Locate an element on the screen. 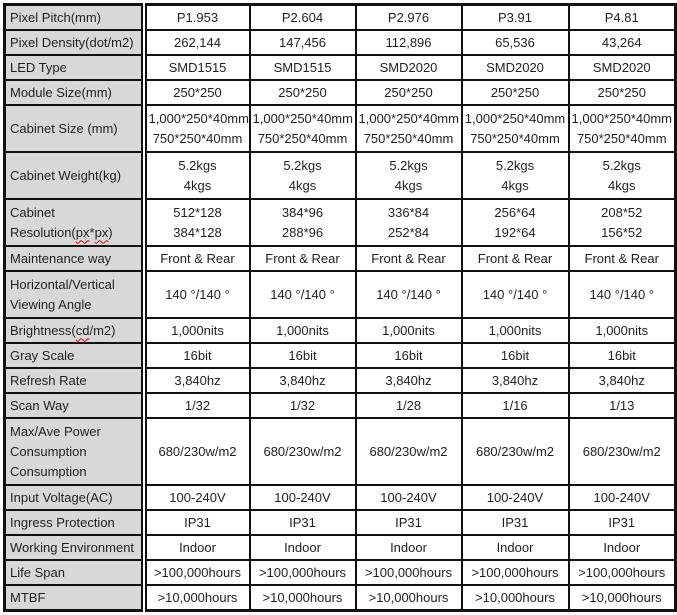 This screenshot has height=615, width=677. value-cell: P3.91 is located at coordinates (515, 17).